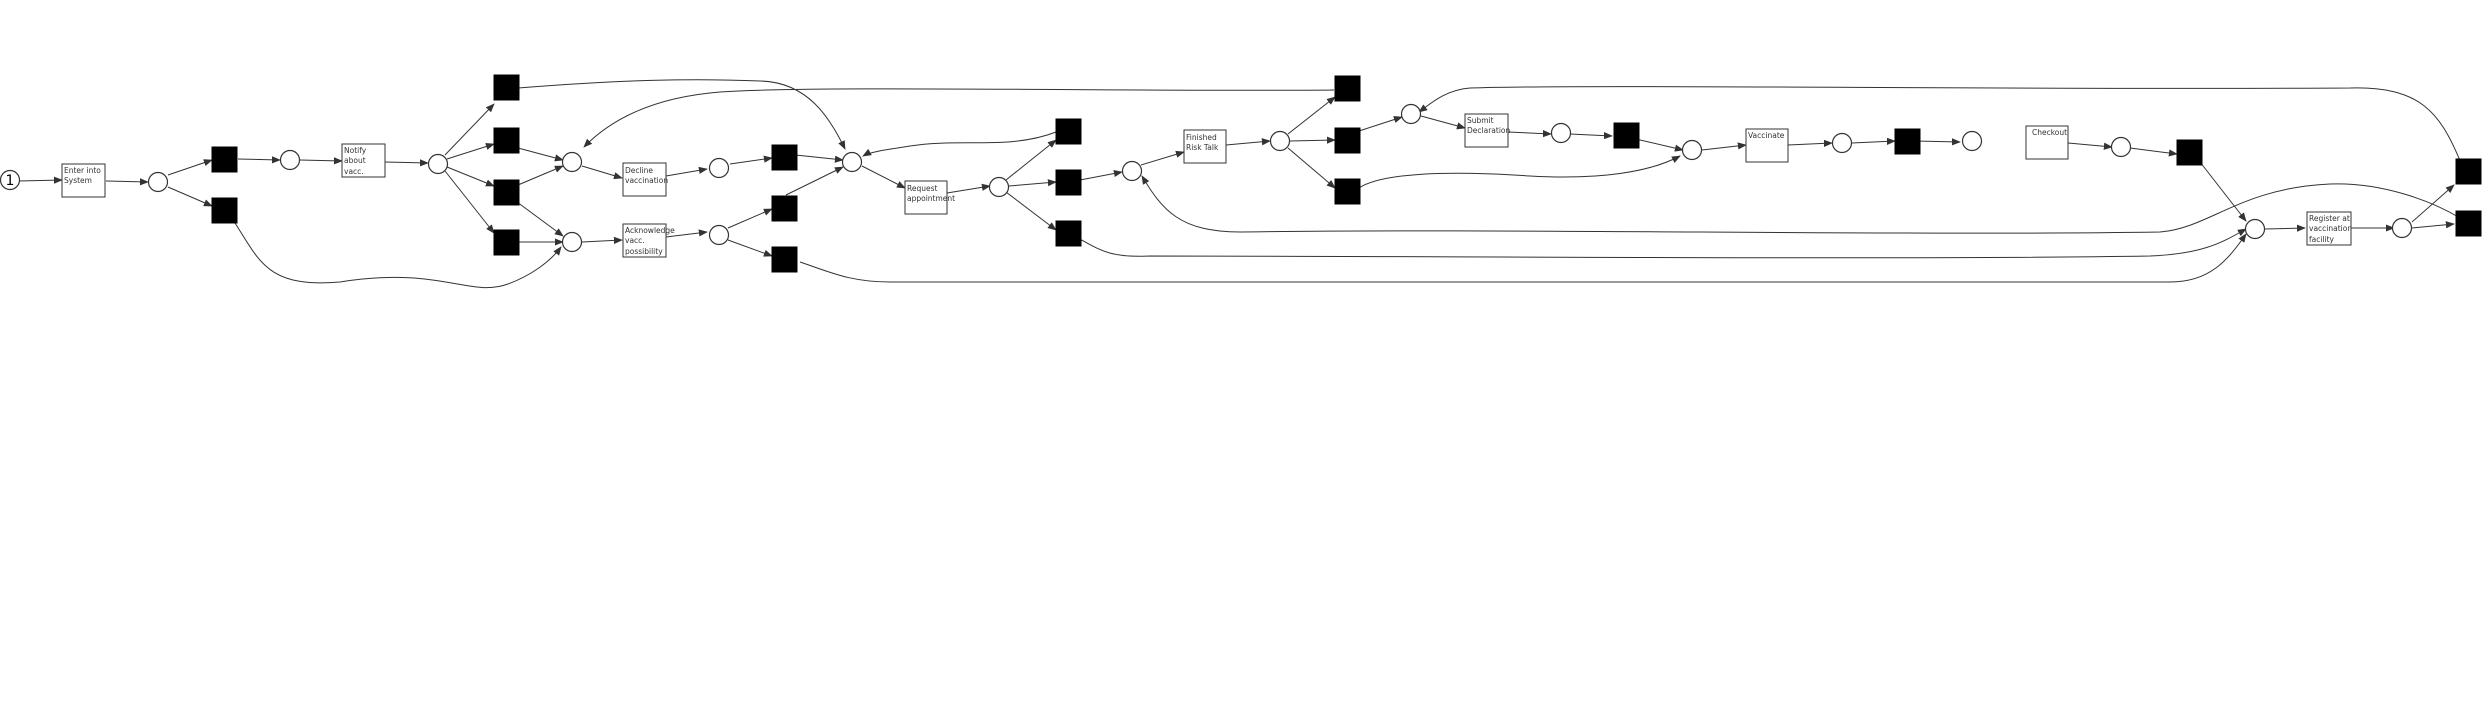 The image size is (2482, 711). I want to click on transition-finished-risk-talk: Finished Risk Talk, so click(1205, 146).